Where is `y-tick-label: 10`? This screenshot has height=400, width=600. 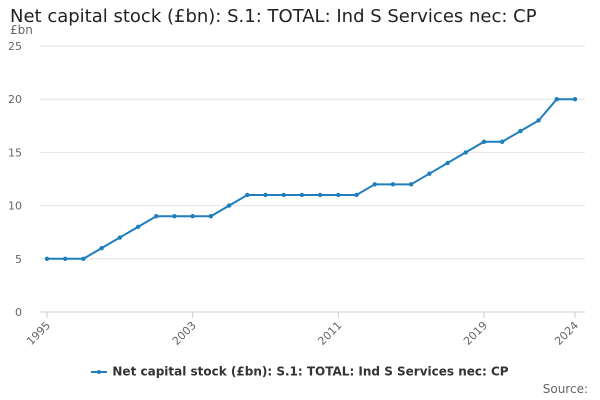
y-tick-label: 10 is located at coordinates (15, 206).